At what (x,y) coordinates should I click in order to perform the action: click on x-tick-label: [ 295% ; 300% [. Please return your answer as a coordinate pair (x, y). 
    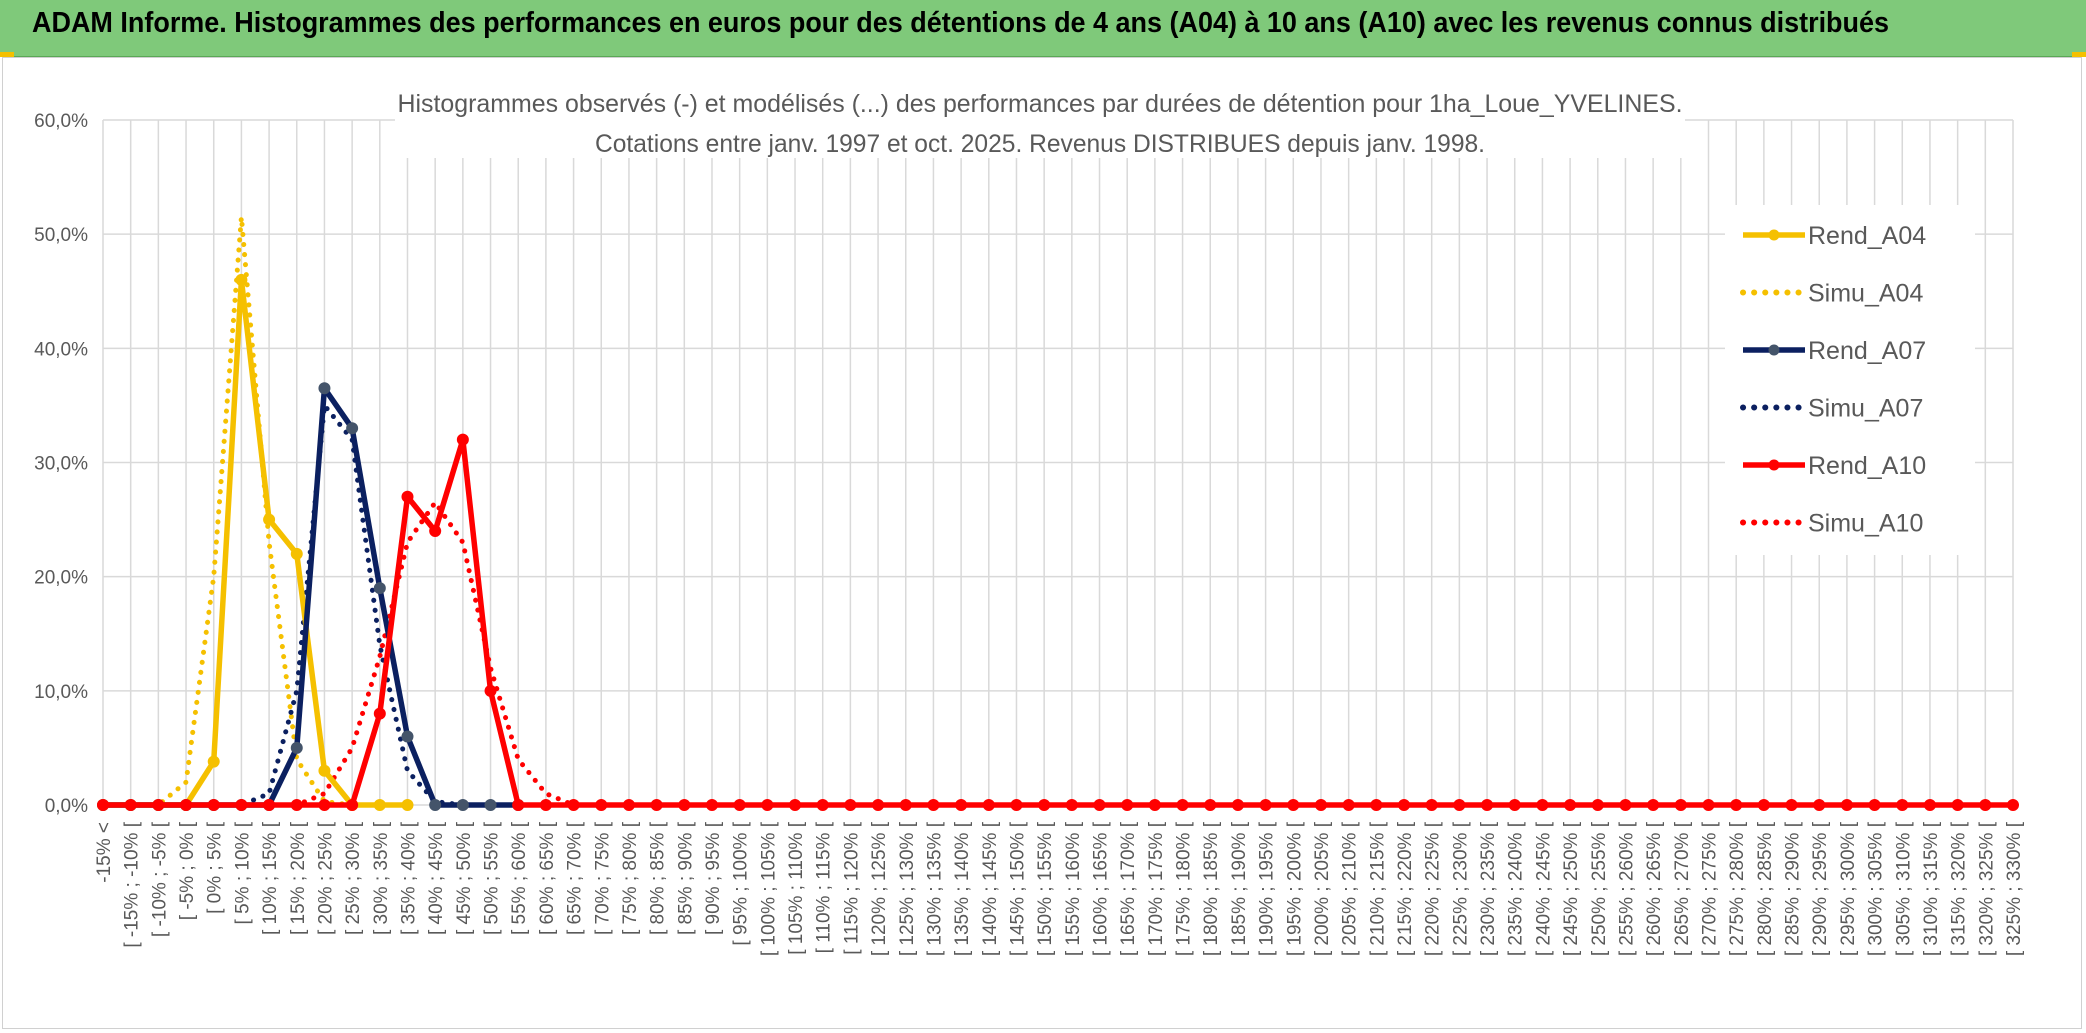
    Looking at the image, I should click on (1848, 888).